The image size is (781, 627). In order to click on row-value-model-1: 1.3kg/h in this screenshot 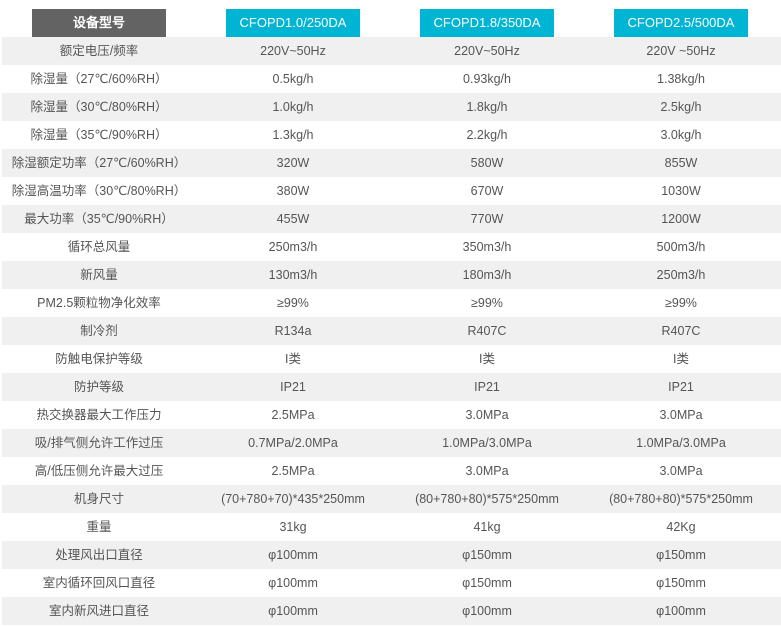, I will do `click(293, 135)`.